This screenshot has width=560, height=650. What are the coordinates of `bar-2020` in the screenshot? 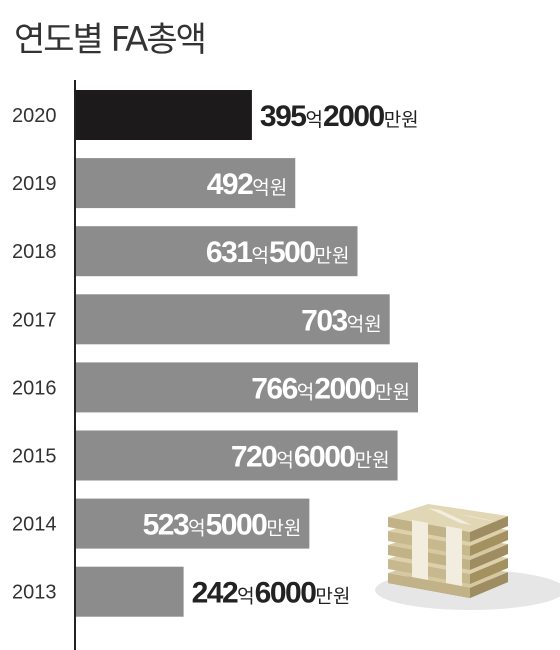 It's located at (163, 115).